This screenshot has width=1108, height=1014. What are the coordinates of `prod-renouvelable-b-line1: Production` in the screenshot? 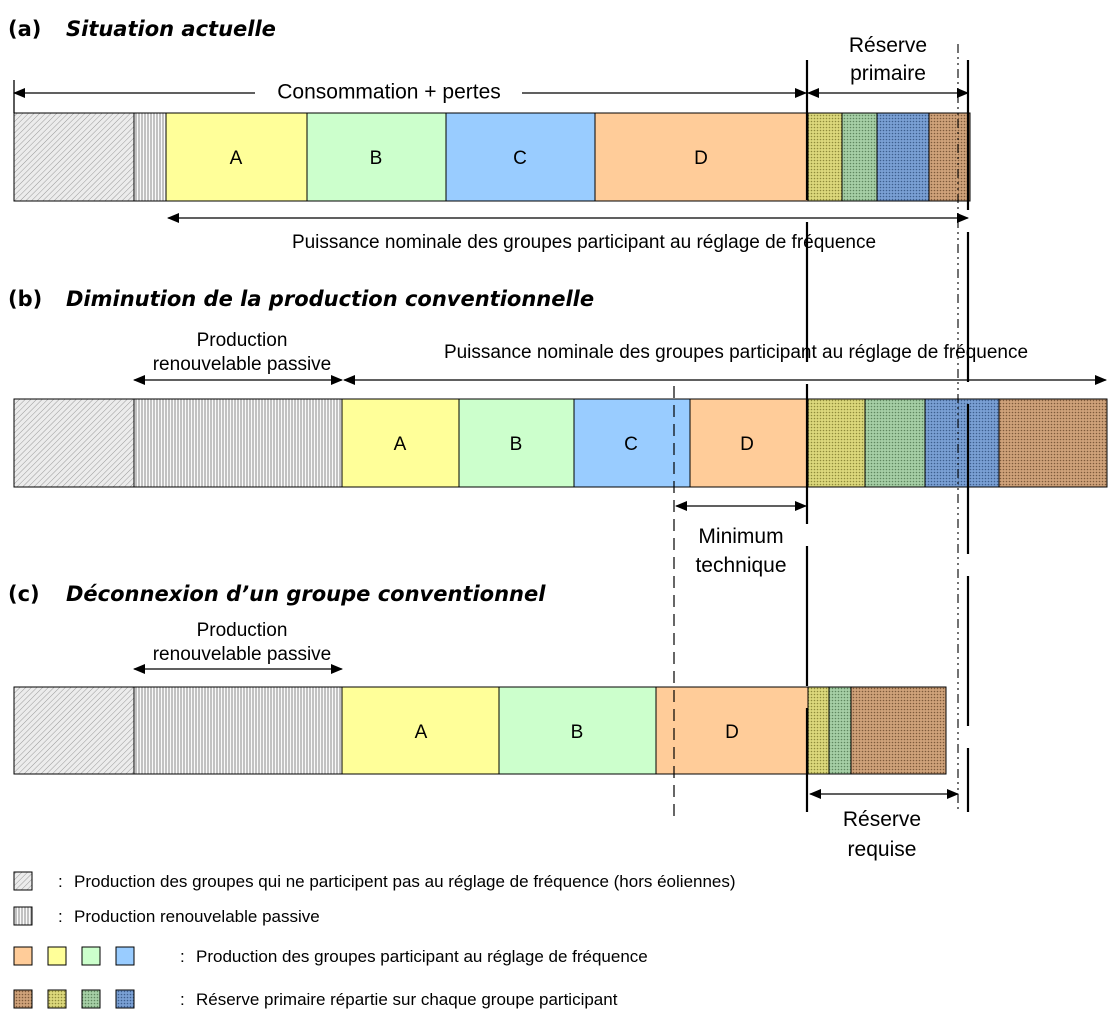 It's located at (242, 340).